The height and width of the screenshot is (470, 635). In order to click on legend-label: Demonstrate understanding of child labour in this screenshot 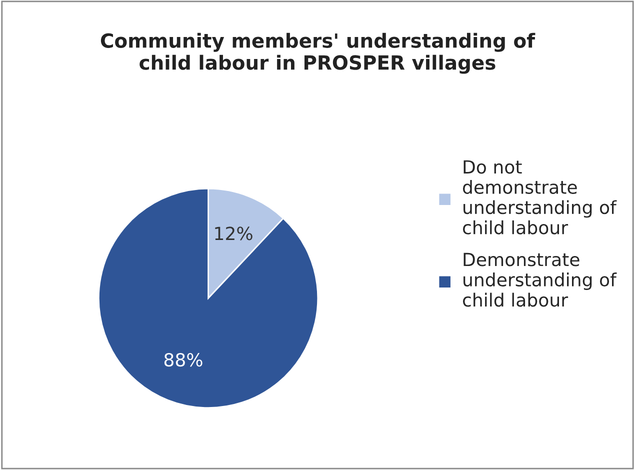, I will do `click(539, 279)`.